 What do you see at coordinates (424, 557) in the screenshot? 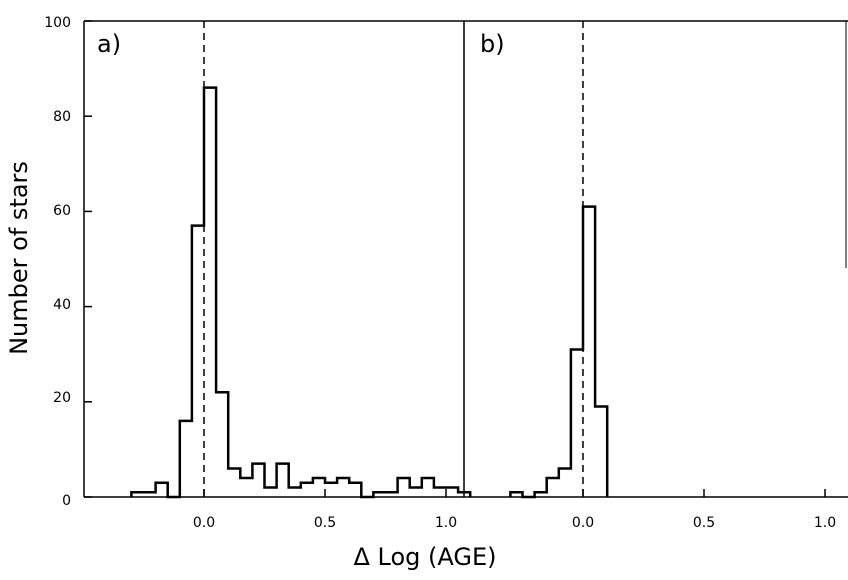
I see `x-axis-title: Δ Log (AGE)` at bounding box center [424, 557].